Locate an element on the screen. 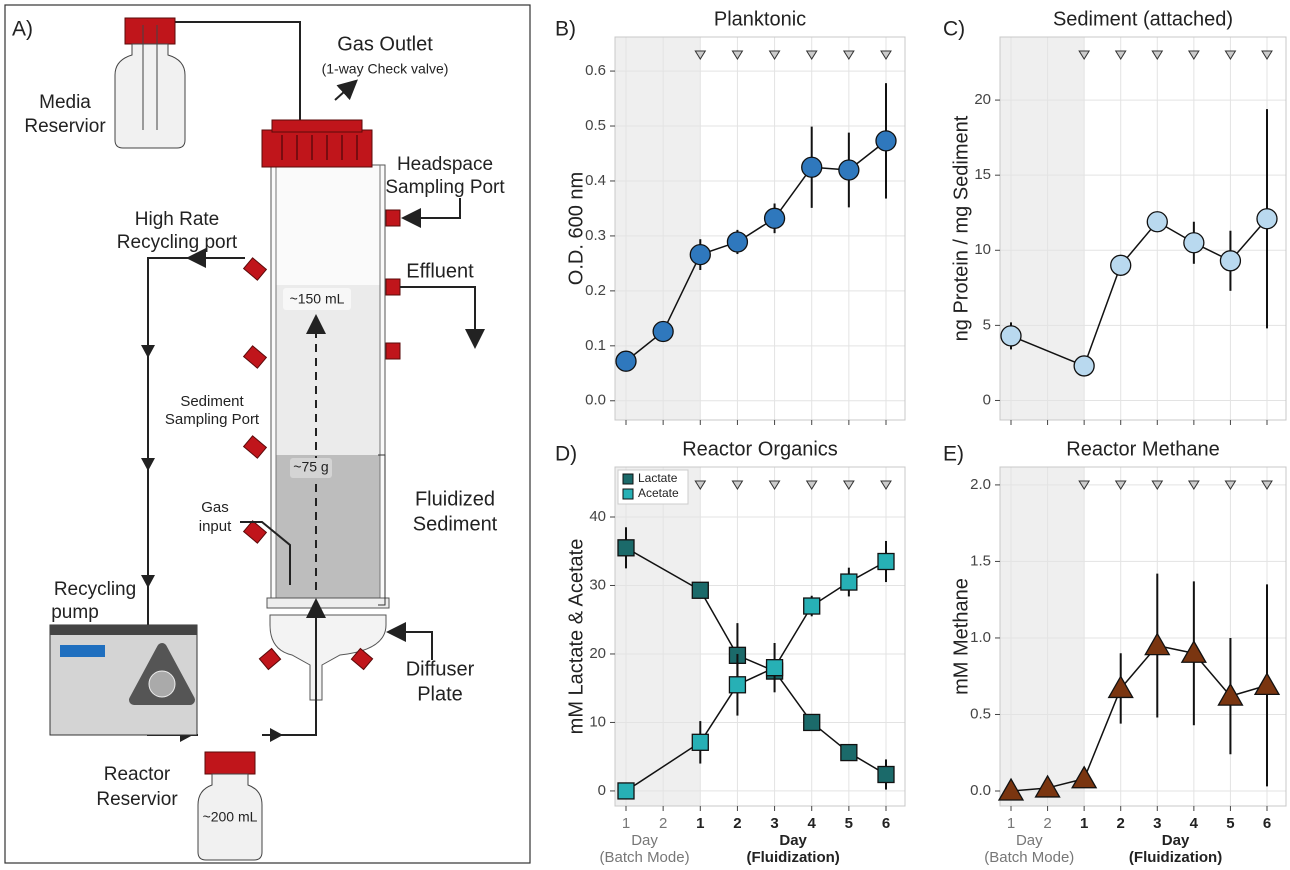  y-tick-label: 0.3 is located at coordinates (595, 235).